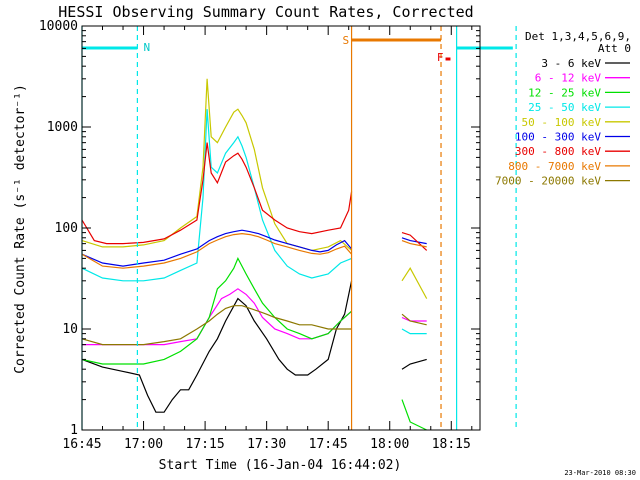  Describe the element at coordinates (554, 166) in the screenshot. I see `legend-label-8: 800 - 7000 keV` at that location.